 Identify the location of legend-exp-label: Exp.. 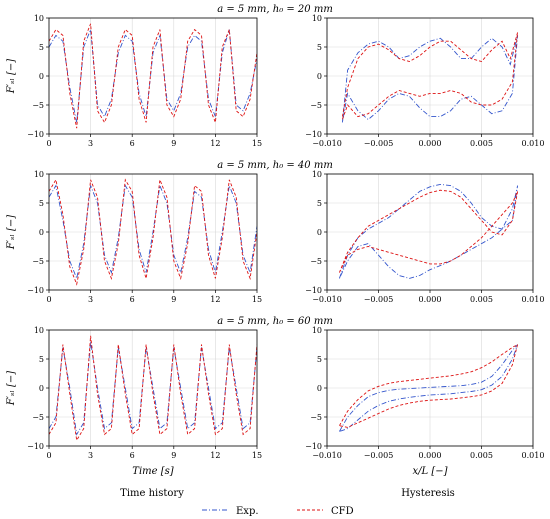
(247, 511).